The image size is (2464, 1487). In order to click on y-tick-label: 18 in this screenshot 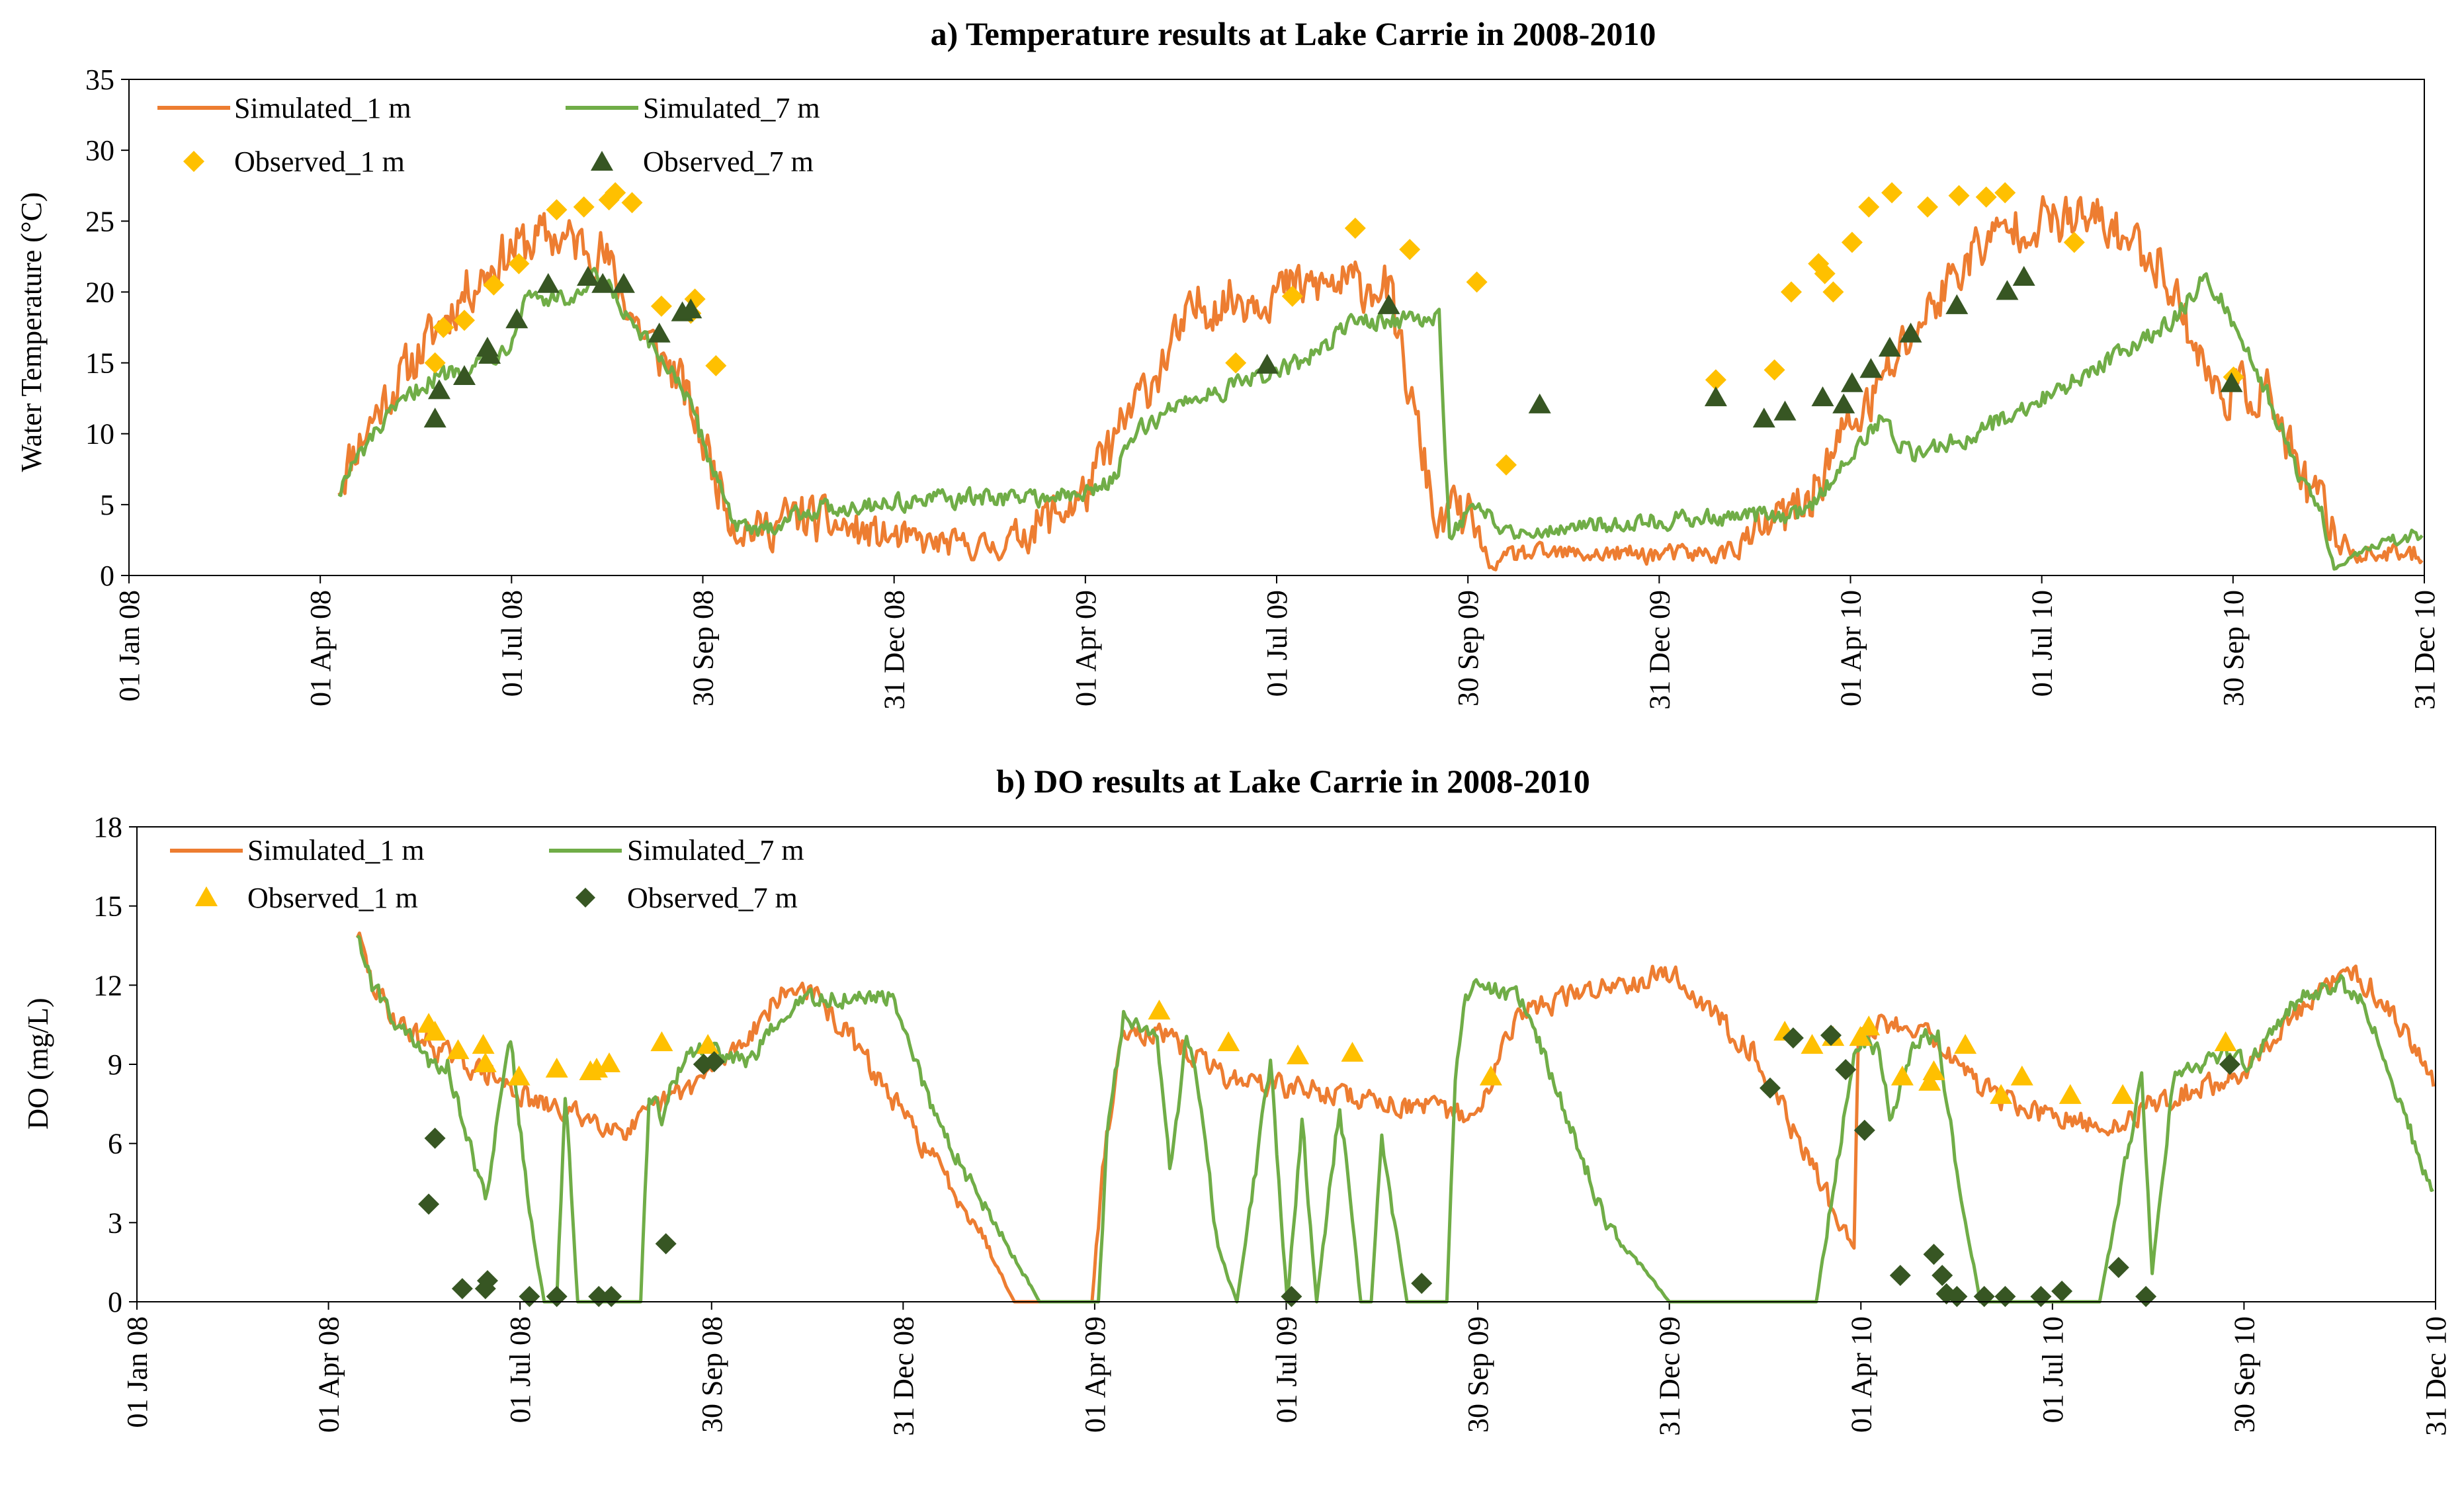, I will do `click(107, 827)`.